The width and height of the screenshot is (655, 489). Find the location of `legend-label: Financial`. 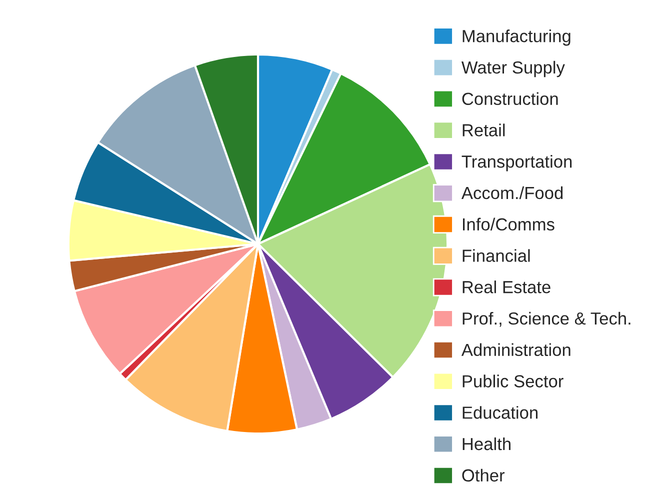

legend-label: Financial is located at coordinates (496, 255).